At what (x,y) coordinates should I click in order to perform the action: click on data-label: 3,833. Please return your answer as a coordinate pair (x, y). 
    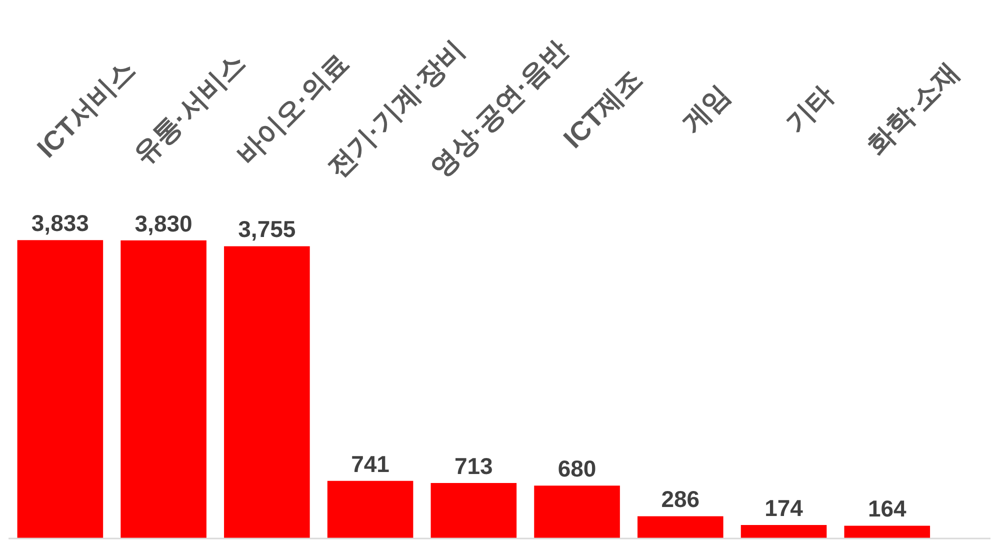
    Looking at the image, I should click on (60, 223).